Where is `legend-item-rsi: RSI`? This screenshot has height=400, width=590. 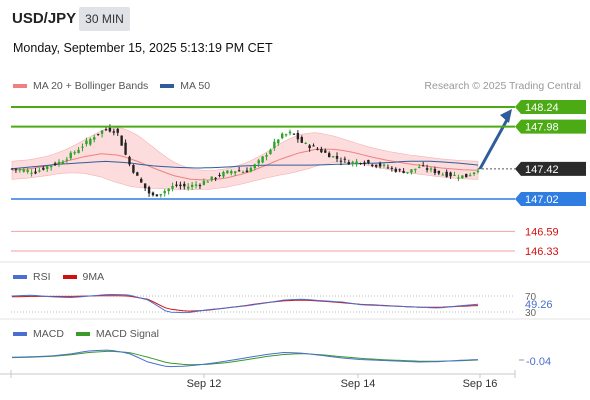
legend-item-rsi: RSI is located at coordinates (32, 277).